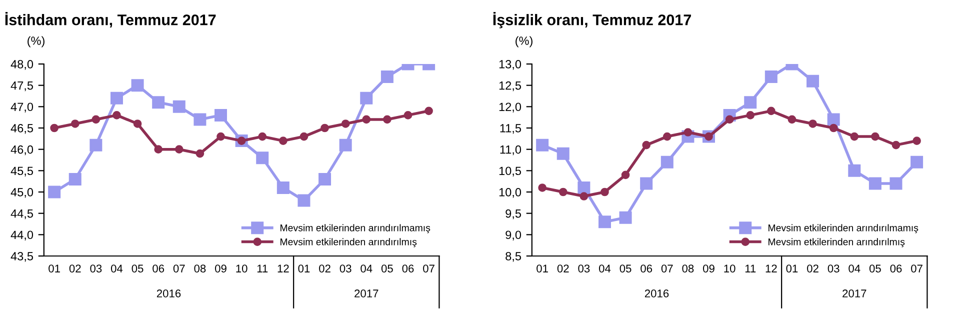 Image resolution: width=976 pixels, height=320 pixels. What do you see at coordinates (843, 229) in the screenshot?
I see `legend-label: Mevsim etkilerinden arındırılmamış` at bounding box center [843, 229].